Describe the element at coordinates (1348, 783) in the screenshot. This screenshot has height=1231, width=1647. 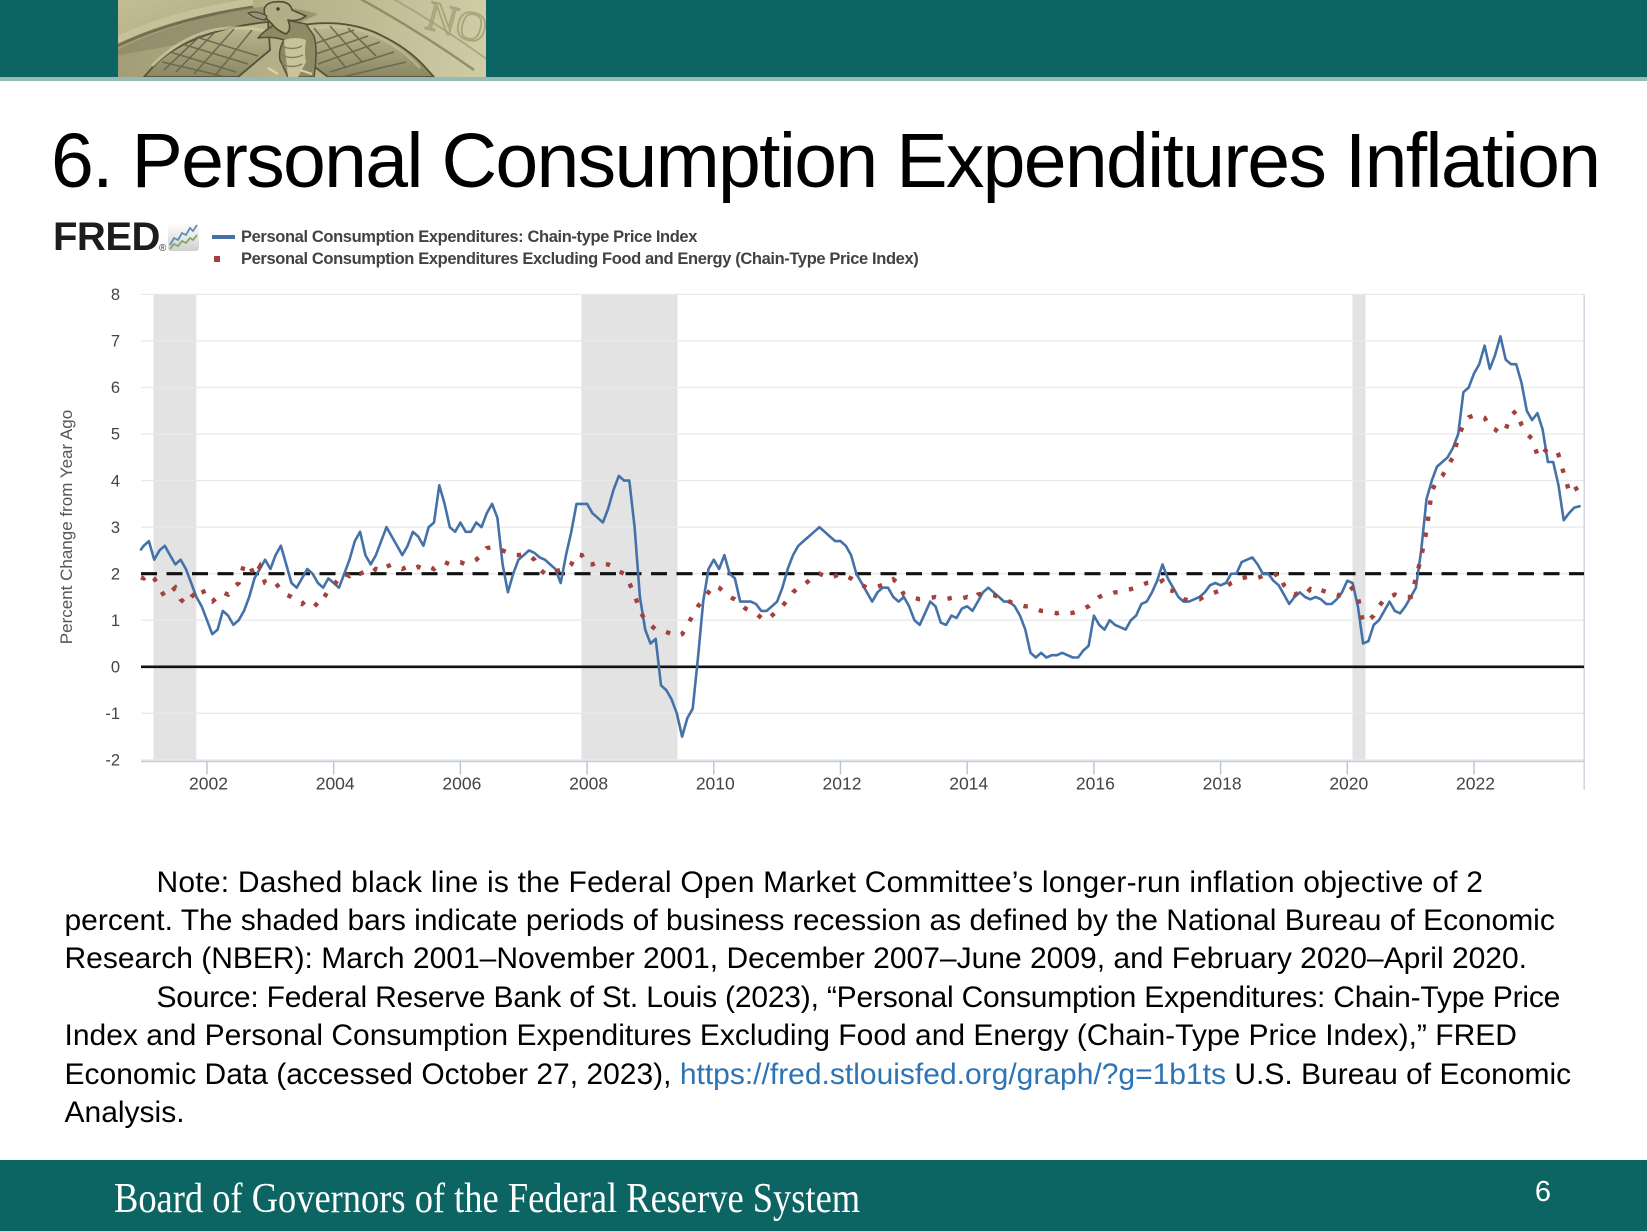
I see `svg-text: 2020` at that location.